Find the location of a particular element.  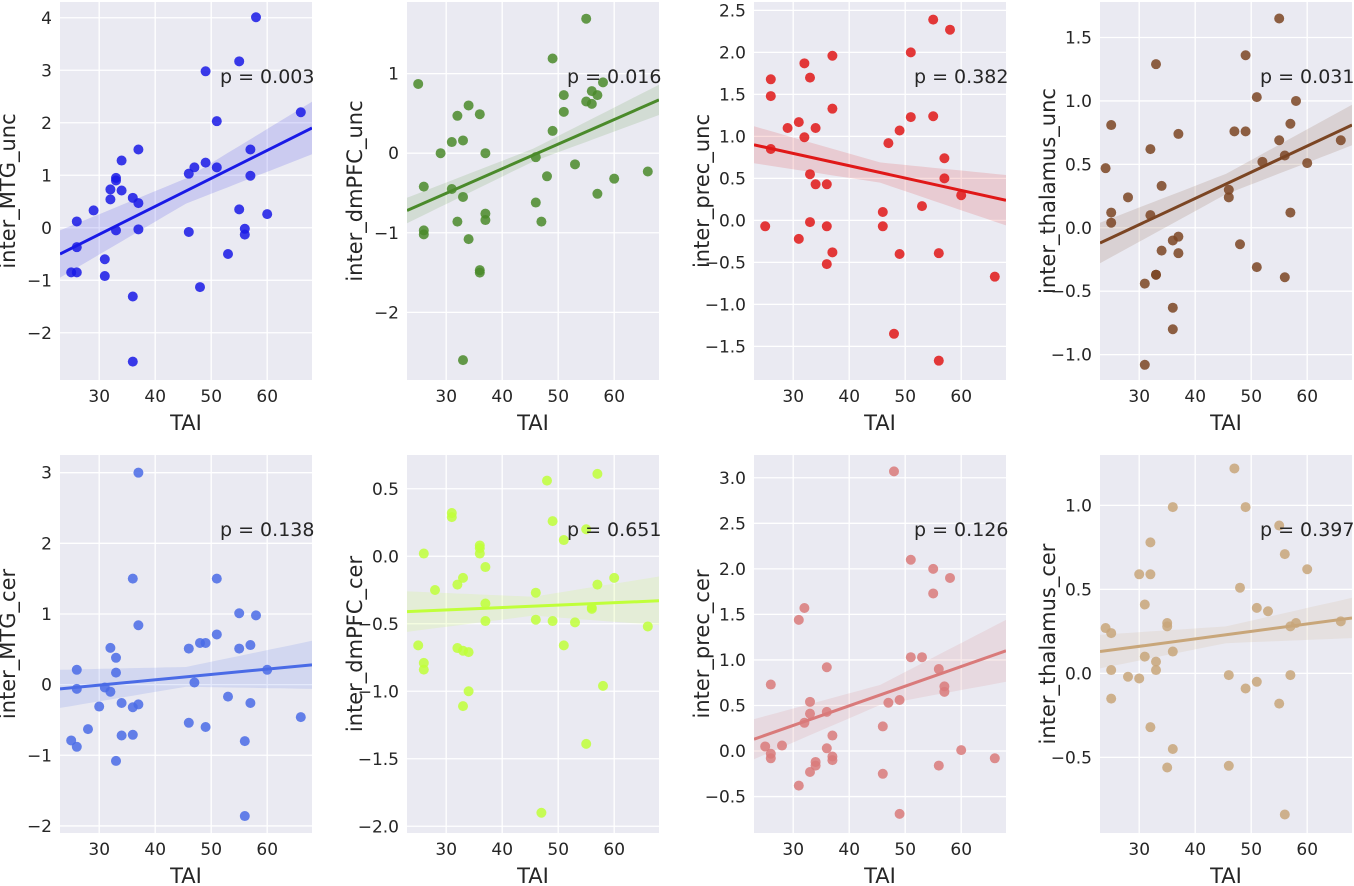

x-tick-label: 30 is located at coordinates (446, 397).